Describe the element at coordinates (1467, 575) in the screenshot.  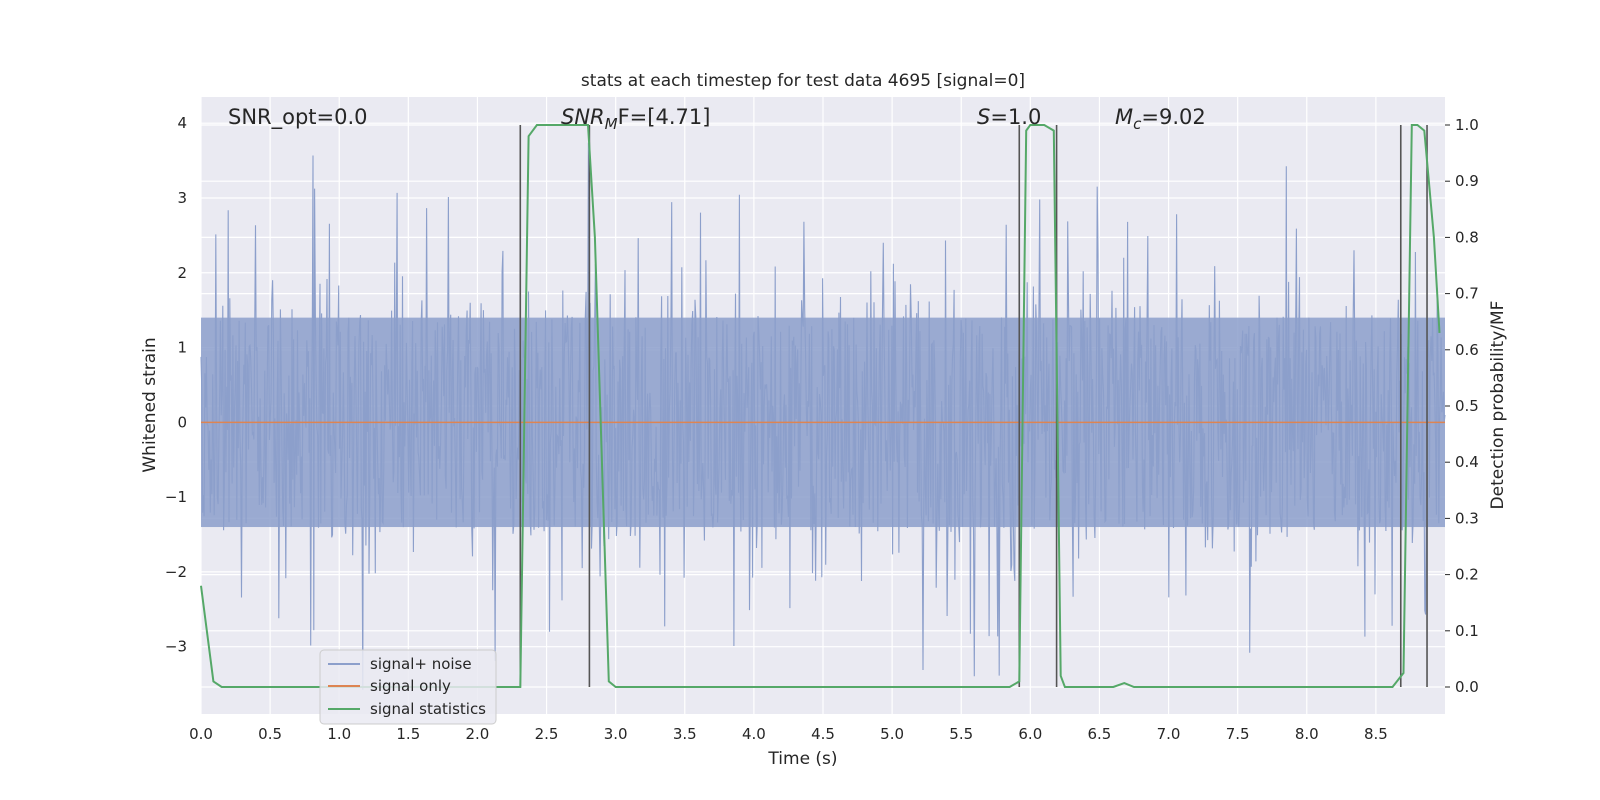
I see `y-tick-label-right: 0.2` at that location.